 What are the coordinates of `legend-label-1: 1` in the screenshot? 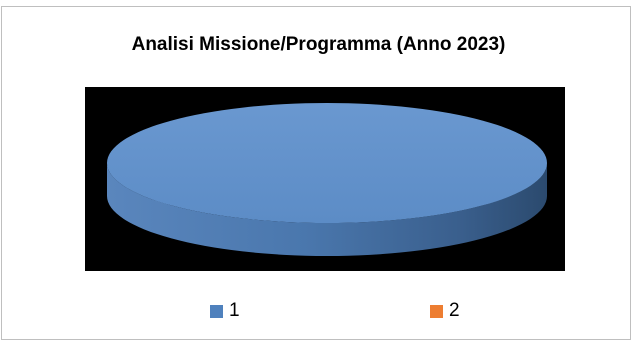 It's located at (234, 310).